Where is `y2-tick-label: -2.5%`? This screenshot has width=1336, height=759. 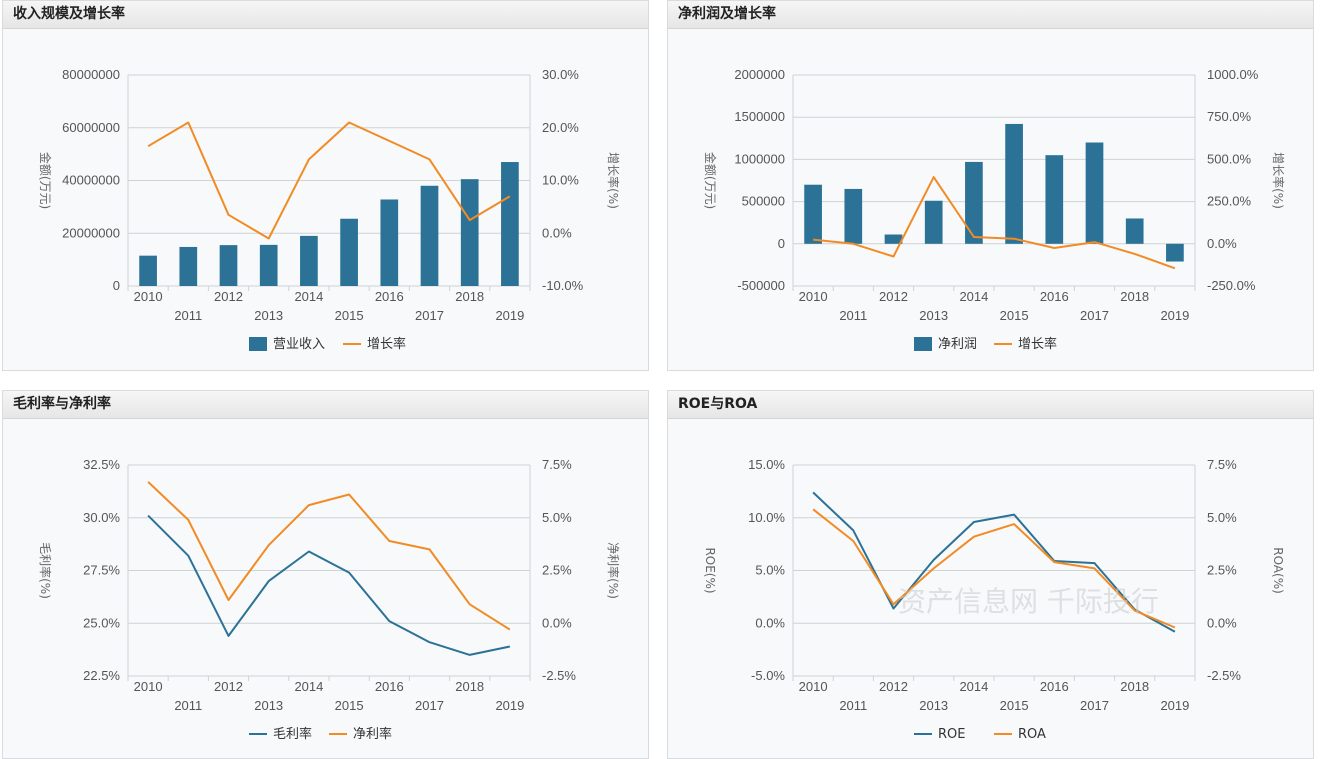
y2-tick-label: -2.5% is located at coordinates (559, 675).